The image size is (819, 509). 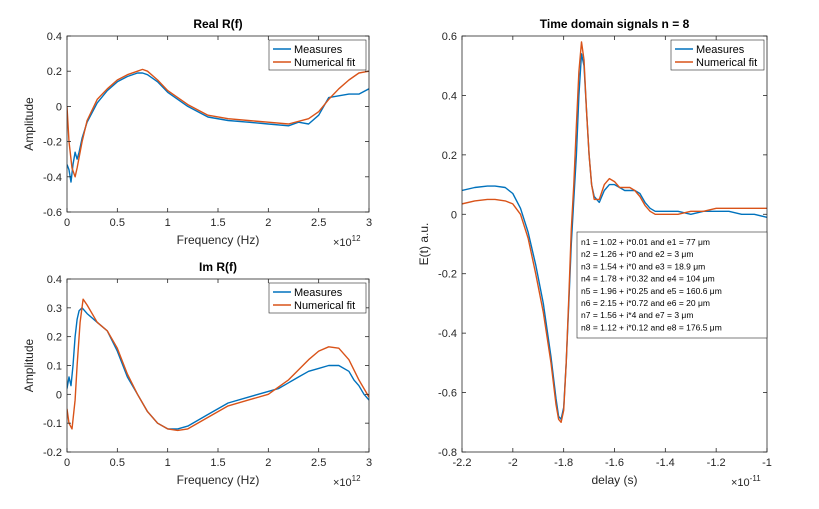 What do you see at coordinates (52, 424) in the screenshot?
I see `y-tick-label: -0.1` at bounding box center [52, 424].